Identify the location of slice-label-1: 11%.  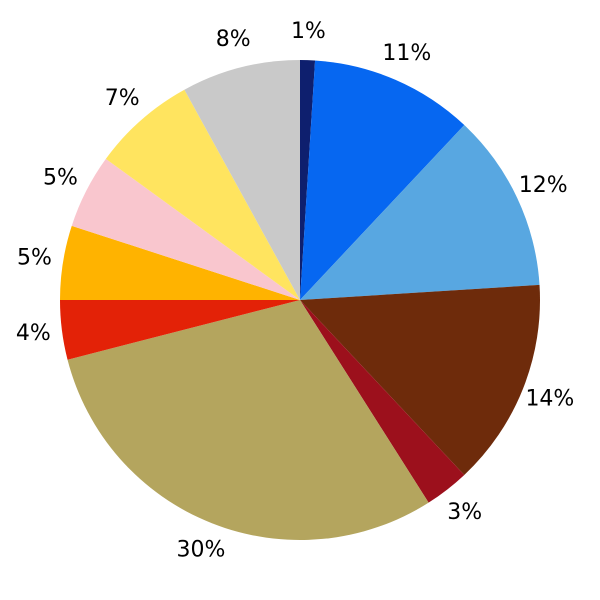
(406, 53).